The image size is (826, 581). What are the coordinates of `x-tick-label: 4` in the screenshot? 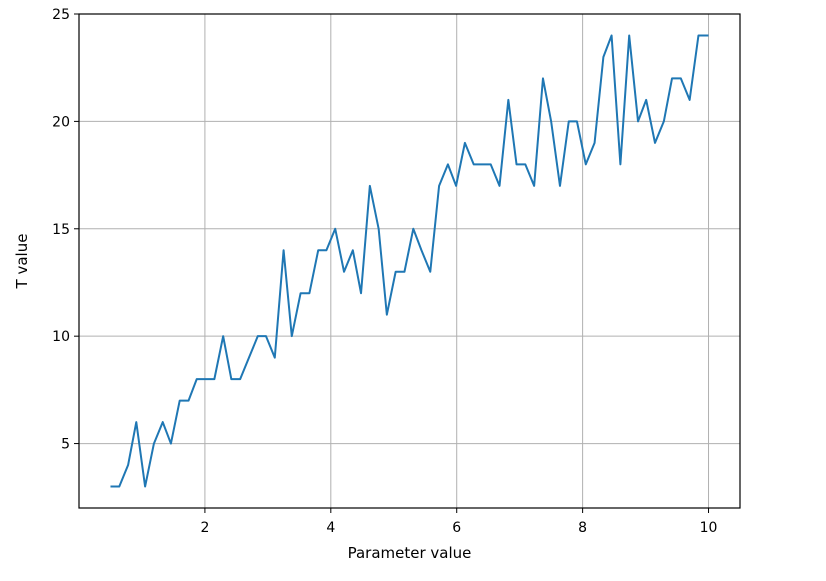 It's located at (330, 528).